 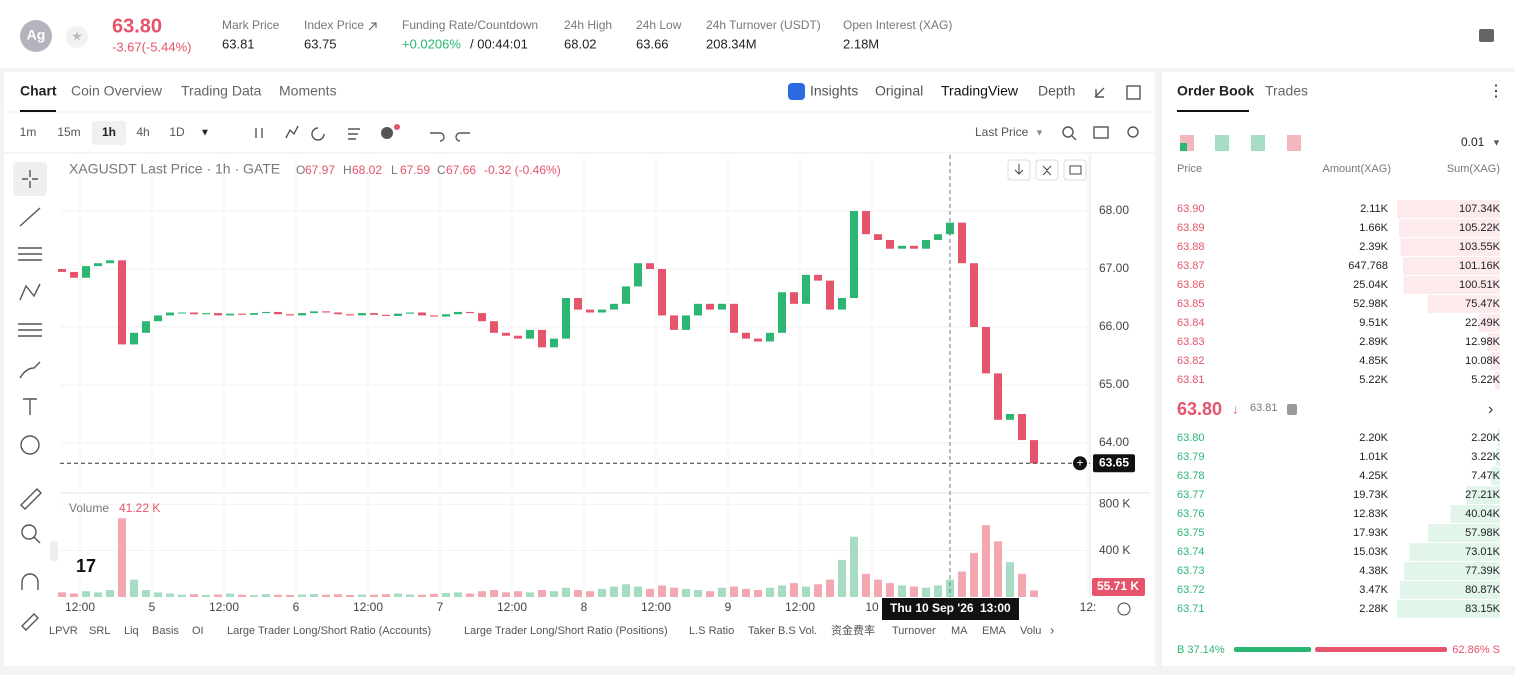 I want to click on buy-ratio: B 37.14%, so click(x=1201, y=650).